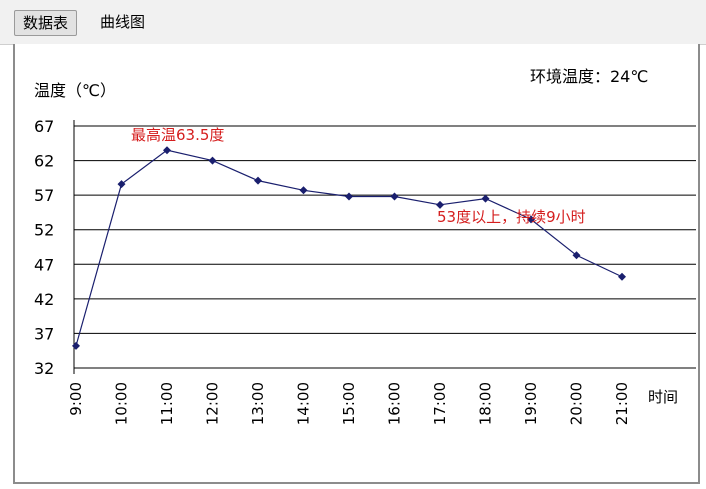 The height and width of the screenshot is (489, 706). Describe the element at coordinates (44, 368) in the screenshot. I see `y-tick-label: 32` at that location.